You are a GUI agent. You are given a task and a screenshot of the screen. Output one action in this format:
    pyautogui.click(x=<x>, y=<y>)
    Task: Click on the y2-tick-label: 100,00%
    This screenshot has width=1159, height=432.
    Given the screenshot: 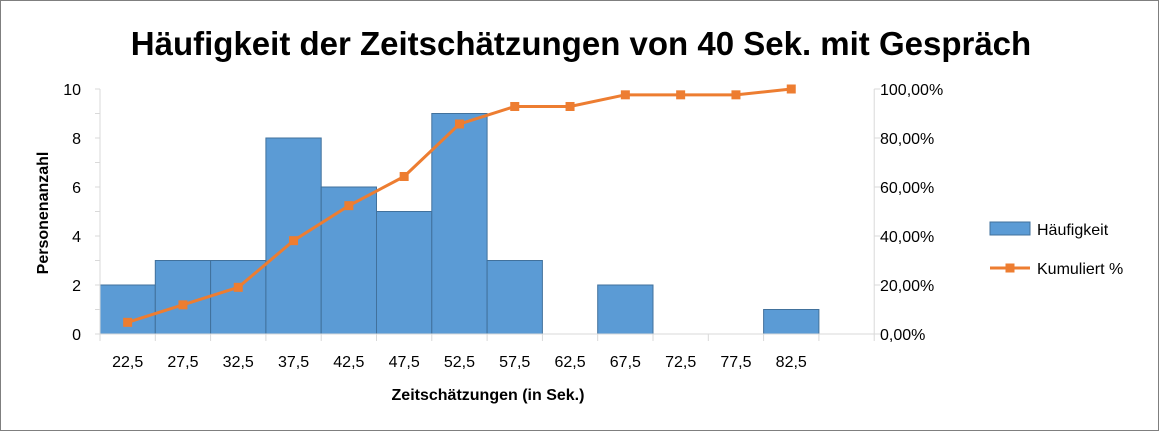 What is the action you would take?
    pyautogui.click(x=911, y=90)
    